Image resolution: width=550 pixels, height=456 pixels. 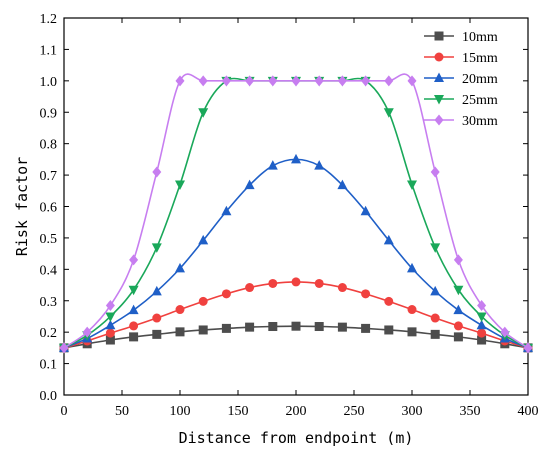 I want to click on y-axis-title: Risk factor, so click(x=22, y=206).